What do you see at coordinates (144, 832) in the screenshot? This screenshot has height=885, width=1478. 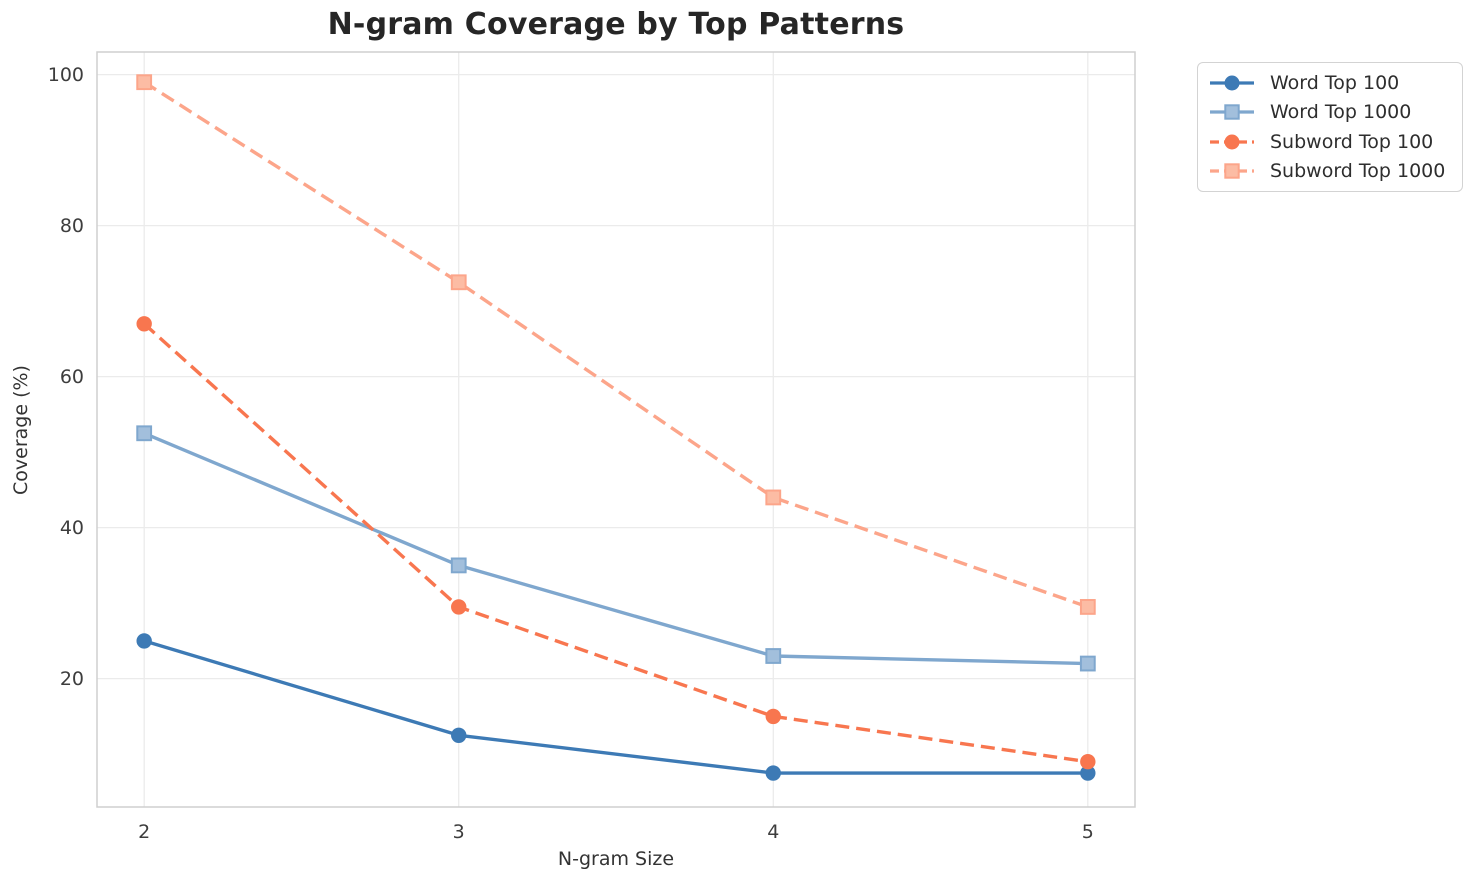 I see `svg-text: 2` at bounding box center [144, 832].